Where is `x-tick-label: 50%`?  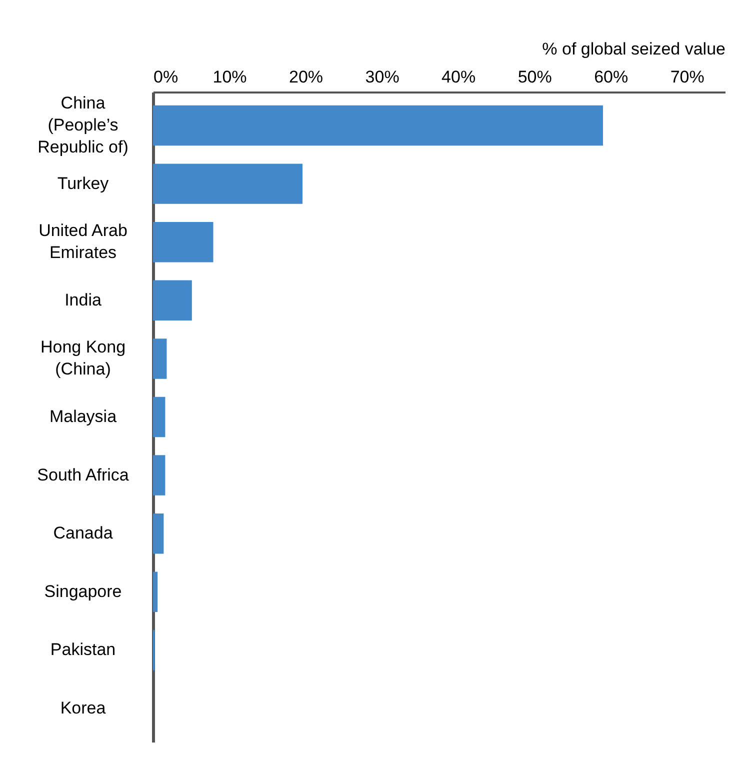 x-tick-label: 50% is located at coordinates (535, 77).